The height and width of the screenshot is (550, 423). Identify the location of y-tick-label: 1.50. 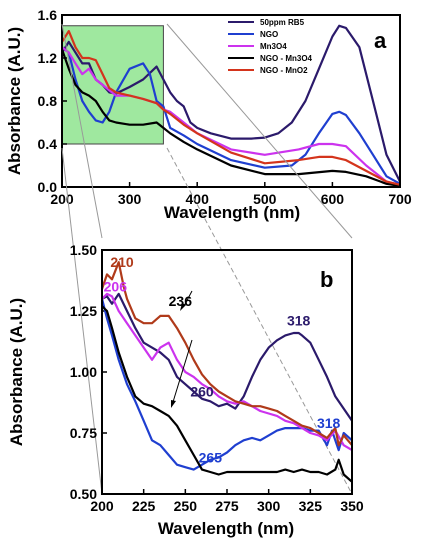
(83, 250).